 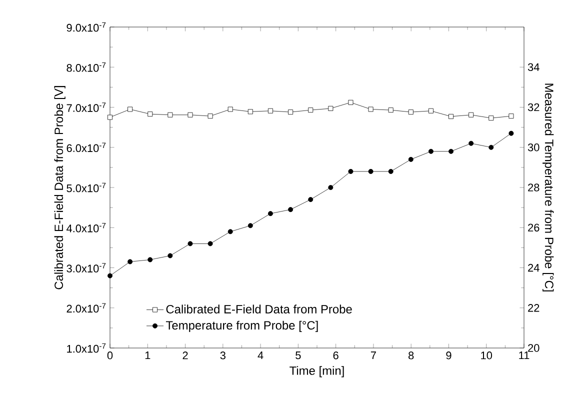 What do you see at coordinates (534, 348) in the screenshot?
I see `y2-tick-label: 20` at bounding box center [534, 348].